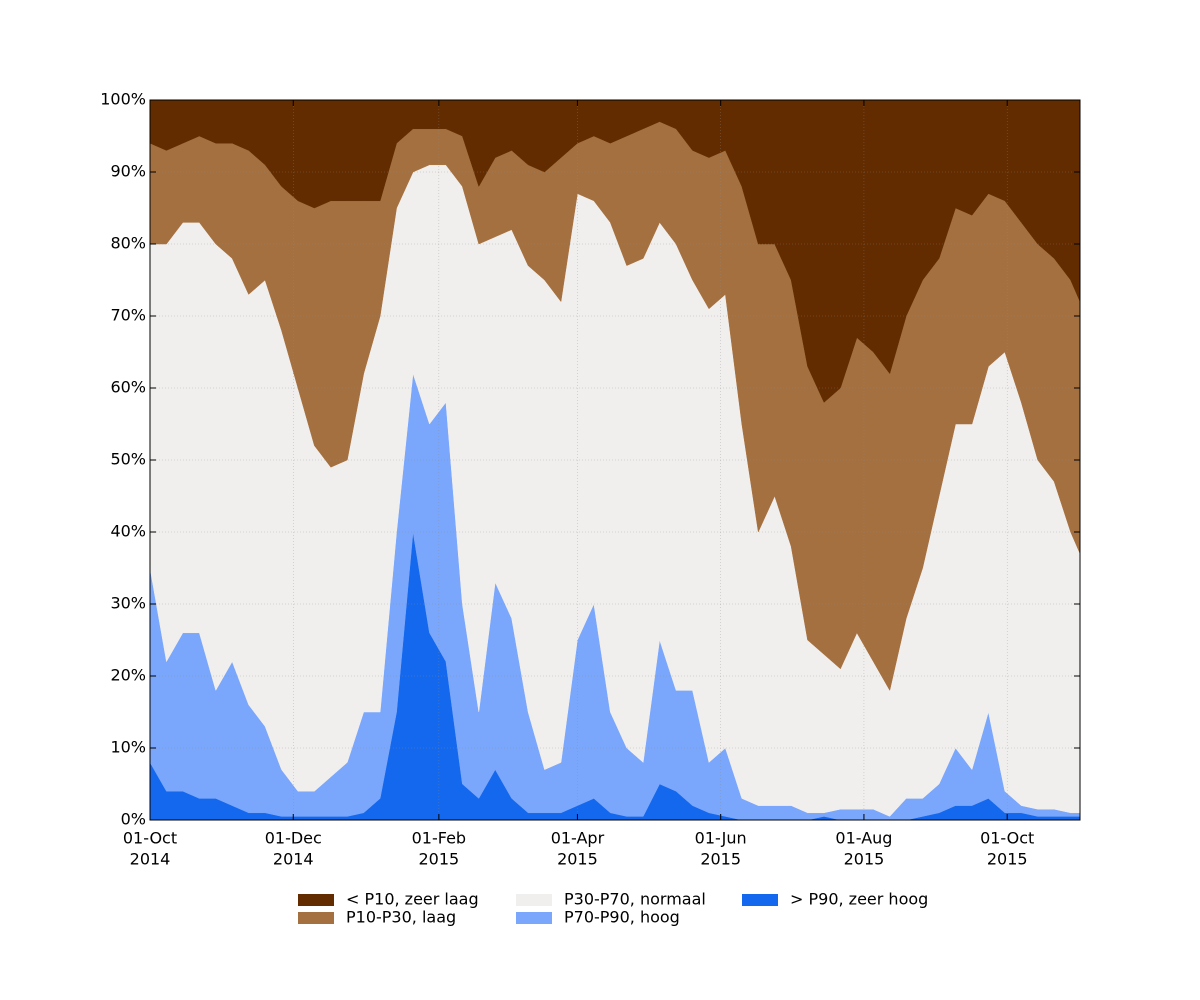  Describe the element at coordinates (293, 838) in the screenshot. I see `x-tick-label: 01-Dec` at that location.